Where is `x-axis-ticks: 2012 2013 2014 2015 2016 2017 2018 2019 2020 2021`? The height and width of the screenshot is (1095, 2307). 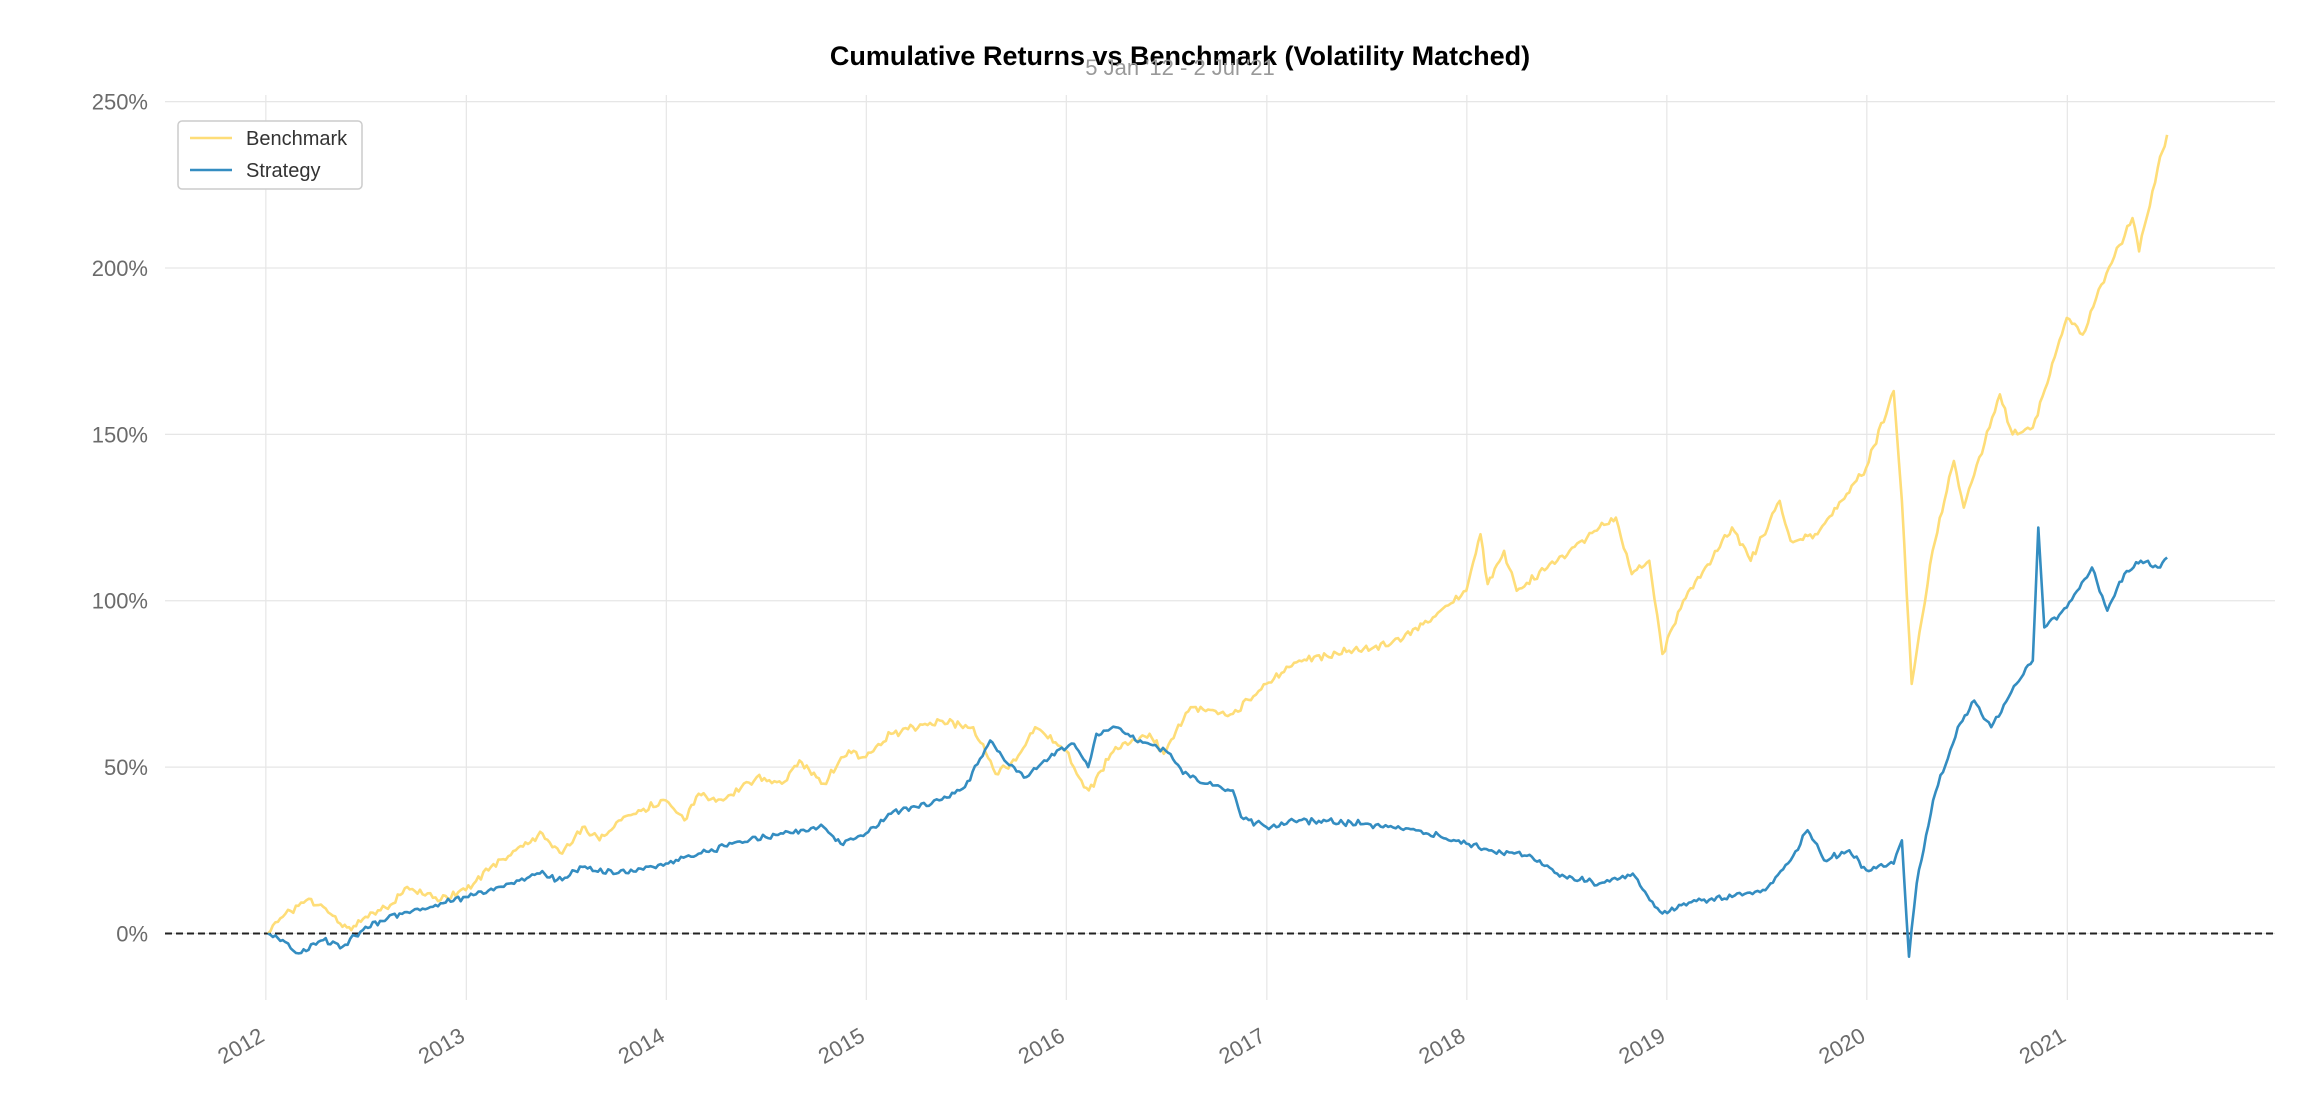 x-axis-ticks: 2012 2013 2014 2015 2016 2017 2018 2019 2020 2021 is located at coordinates (1141, 1046).